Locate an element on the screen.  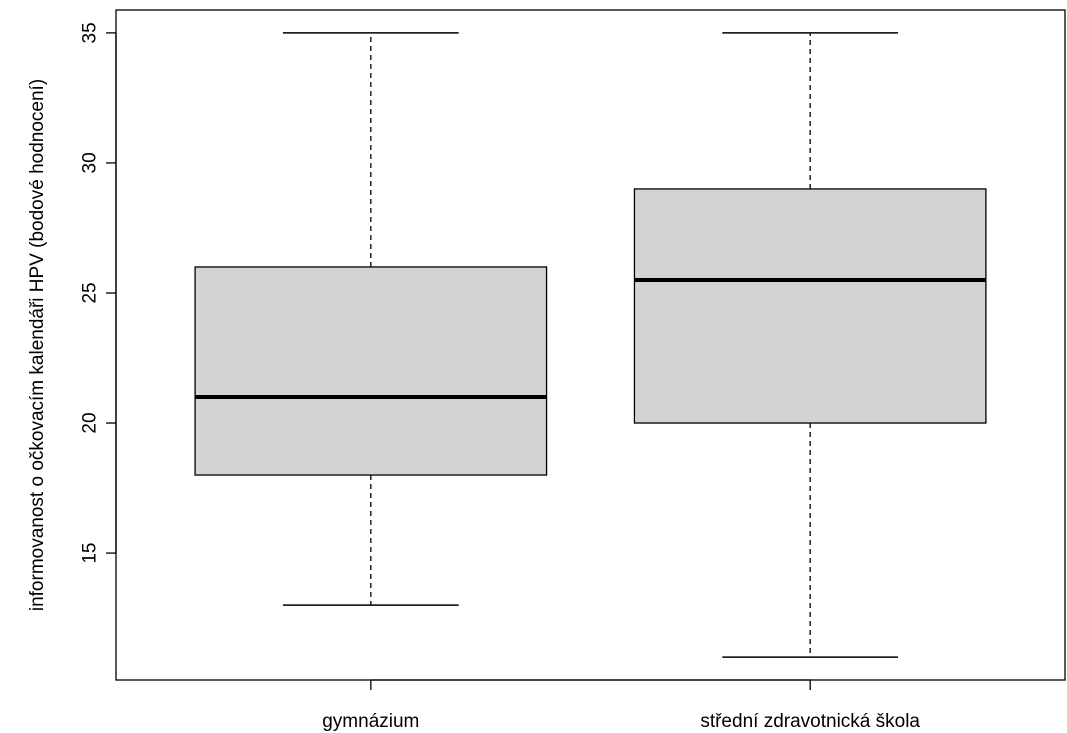
y-axis: 15 20 25 30 35 is located at coordinates (98, 293).